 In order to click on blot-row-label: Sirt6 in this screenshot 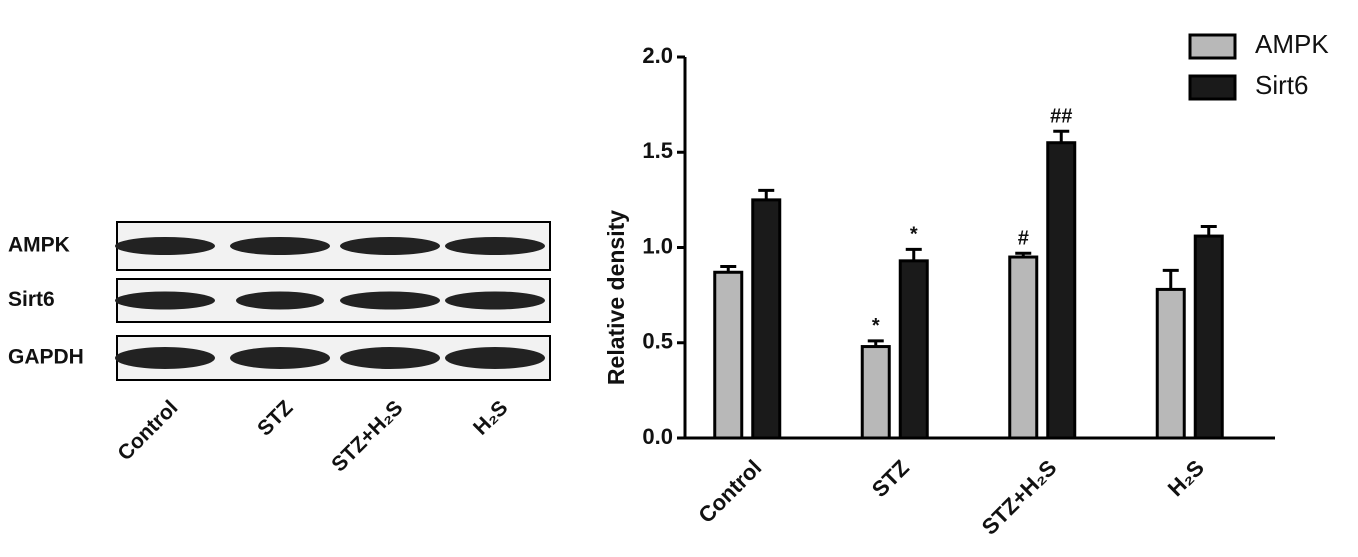, I will do `click(31, 299)`.